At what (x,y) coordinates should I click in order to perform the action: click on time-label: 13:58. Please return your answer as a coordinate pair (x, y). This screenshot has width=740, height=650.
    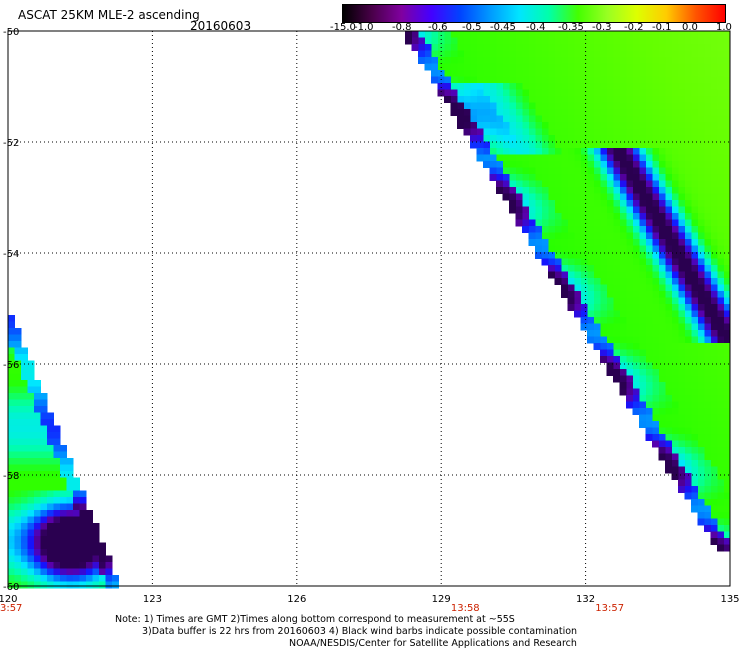
    Looking at the image, I should click on (465, 608).